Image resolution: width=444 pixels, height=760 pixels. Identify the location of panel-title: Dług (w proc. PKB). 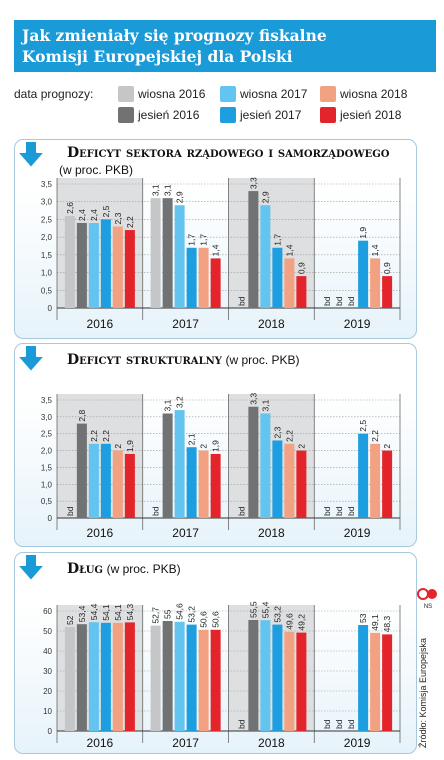
(124, 569).